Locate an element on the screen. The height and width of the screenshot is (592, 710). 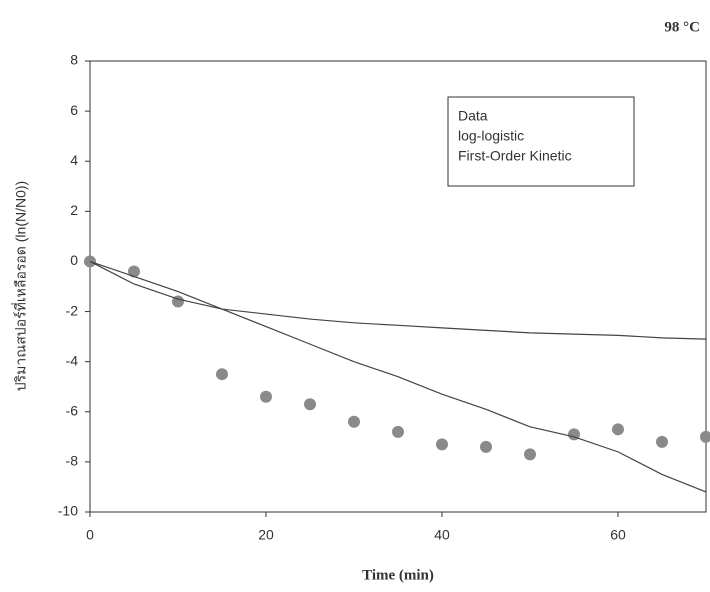
y-tick-label: 2 is located at coordinates (74, 210).